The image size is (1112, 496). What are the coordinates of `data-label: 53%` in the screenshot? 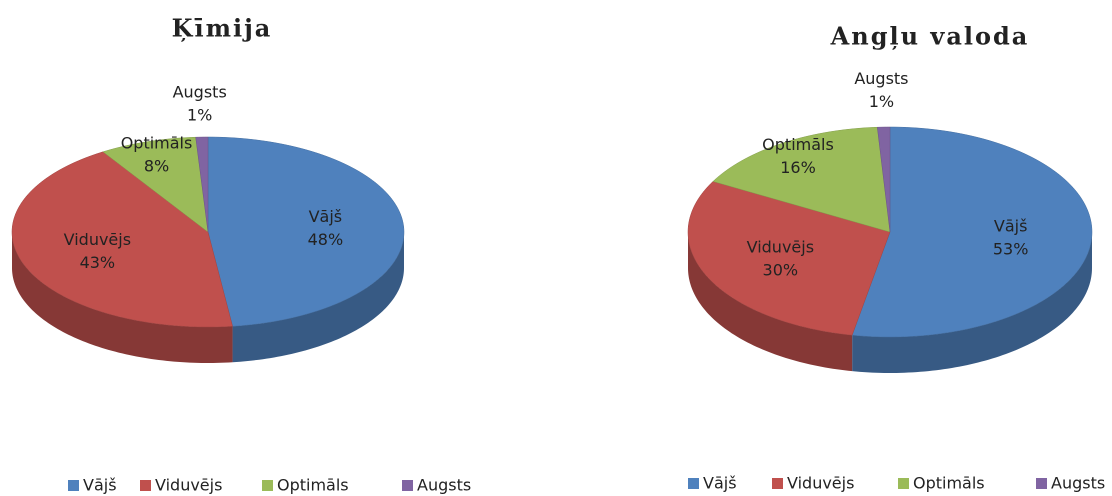 It's located at (1011, 248).